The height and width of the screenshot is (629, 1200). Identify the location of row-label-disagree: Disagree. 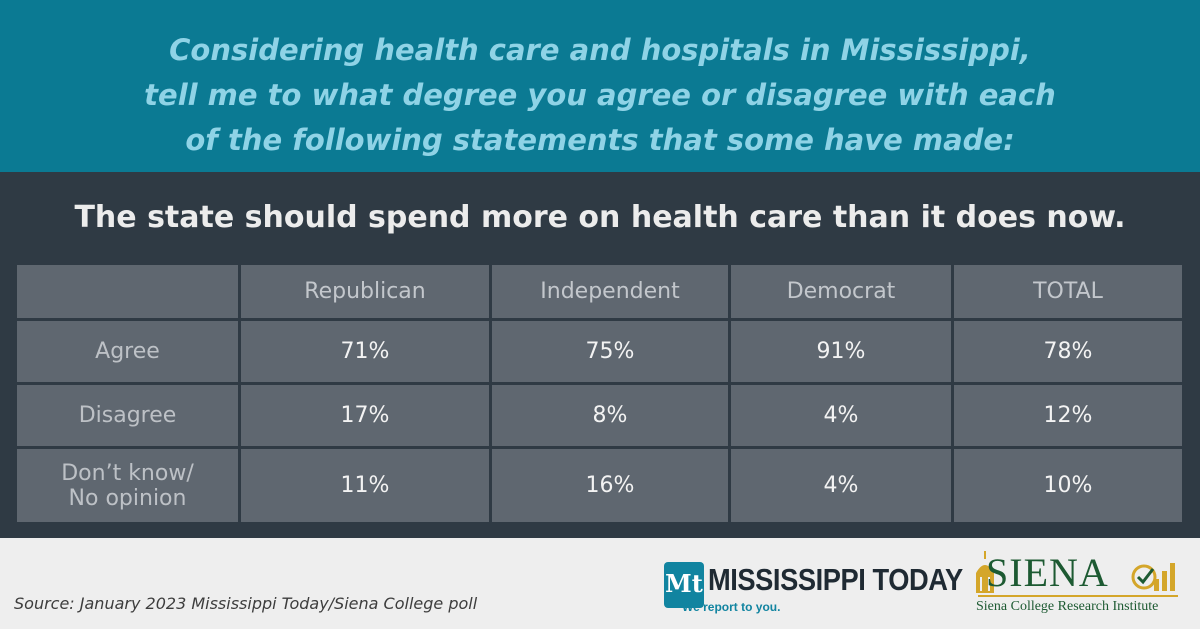
(127, 415).